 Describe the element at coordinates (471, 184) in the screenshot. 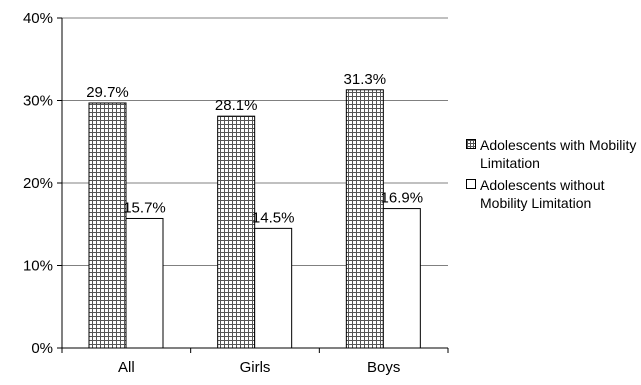

I see `plain-swatch-icon` at that location.